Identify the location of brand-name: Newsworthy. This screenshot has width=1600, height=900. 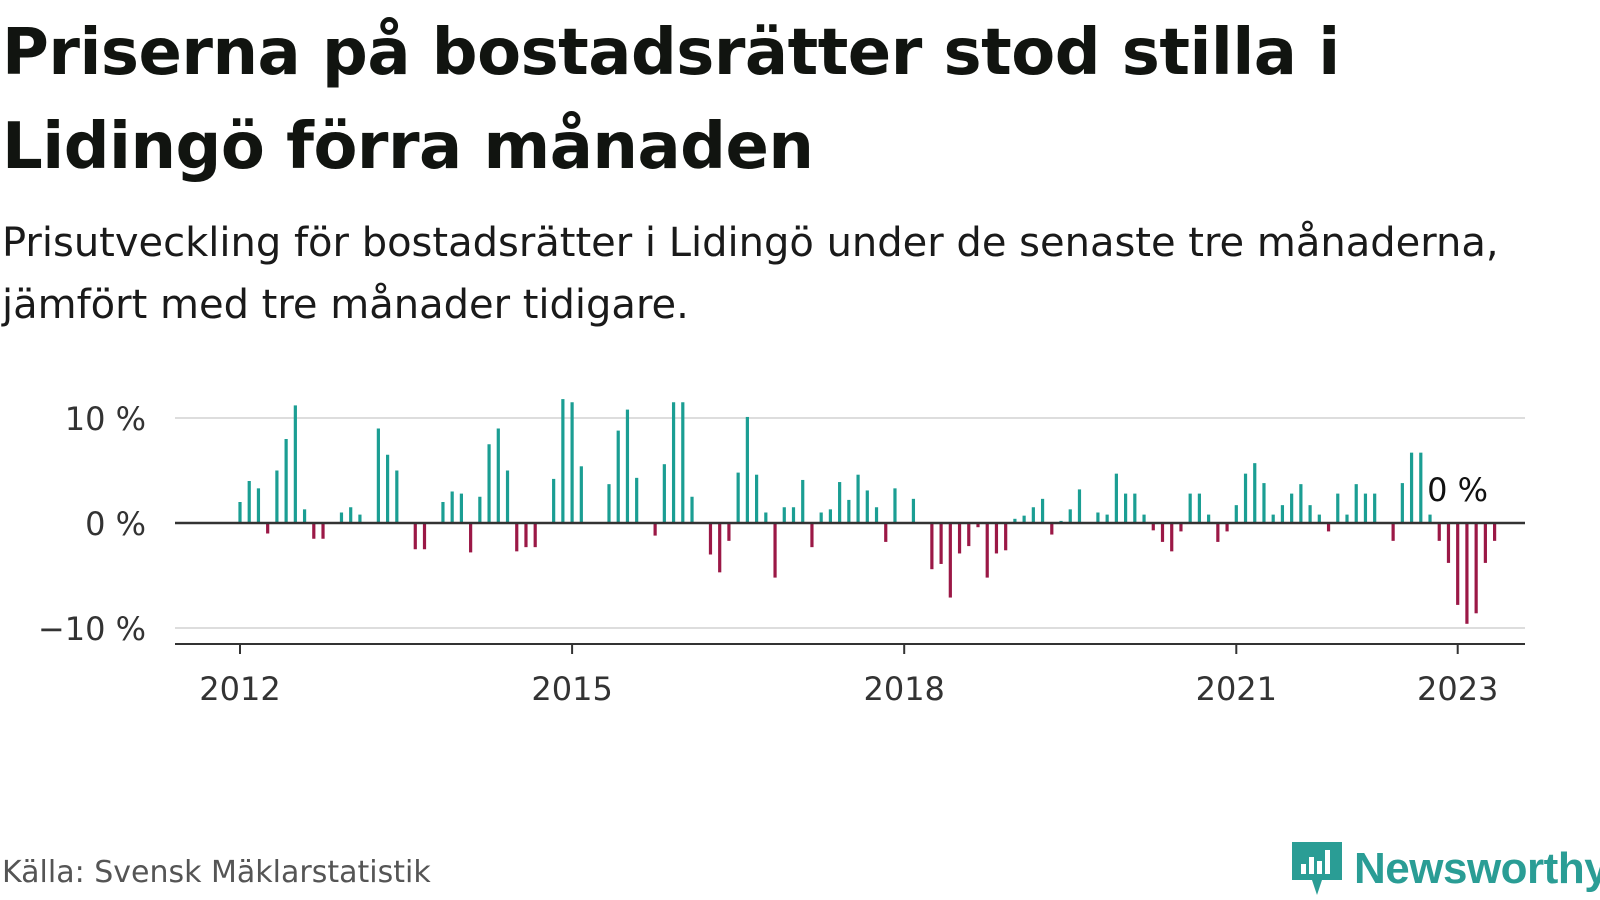
(1477, 868).